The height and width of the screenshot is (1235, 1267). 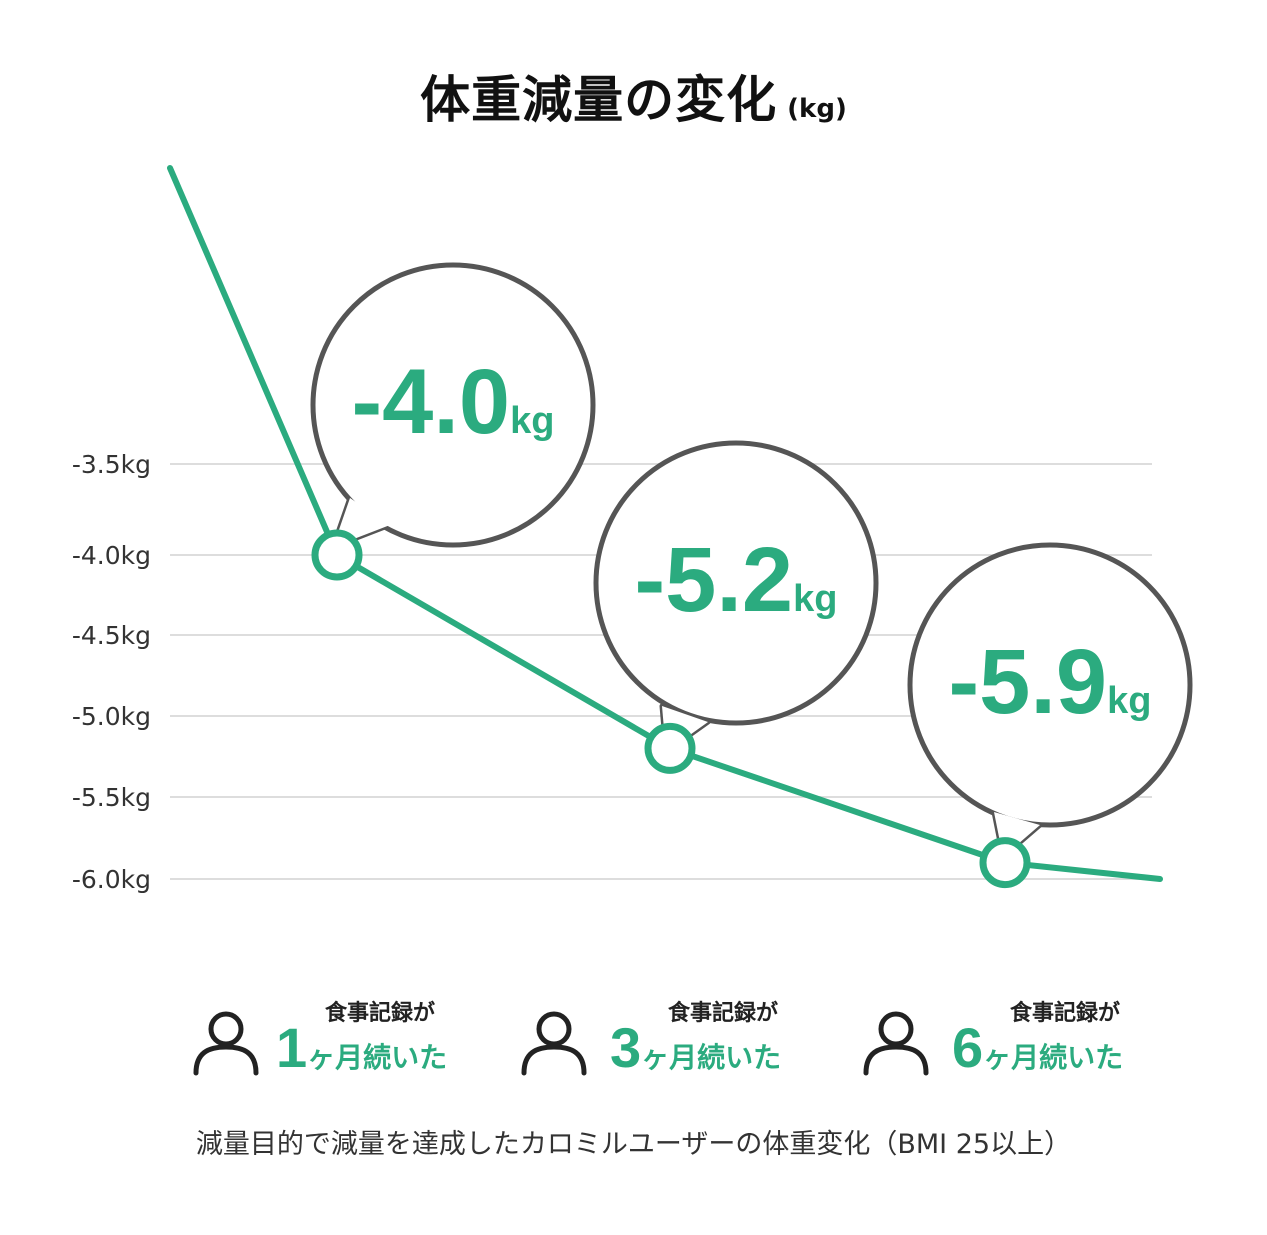 I want to click on callout-bubble: -4.0kg, so click(x=453, y=406).